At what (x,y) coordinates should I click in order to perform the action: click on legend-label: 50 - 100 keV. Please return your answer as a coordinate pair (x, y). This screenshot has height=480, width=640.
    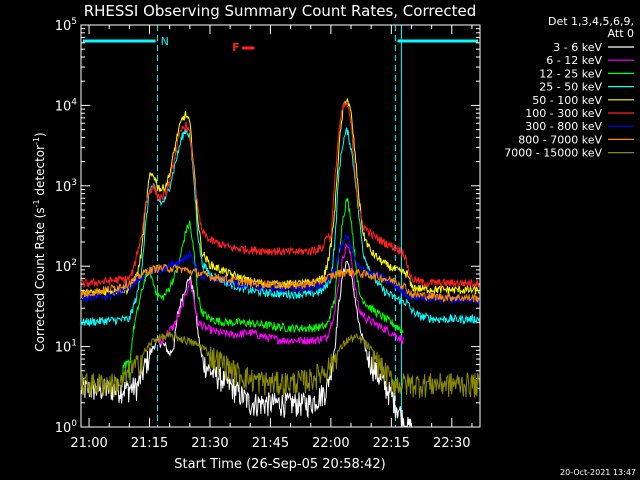
    Looking at the image, I should click on (567, 100).